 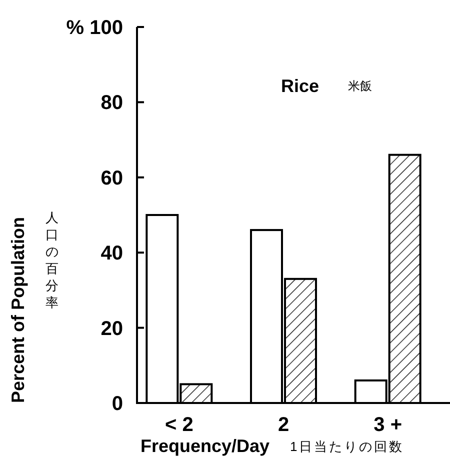 I want to click on y-tick-label: % 100, so click(x=94, y=28).